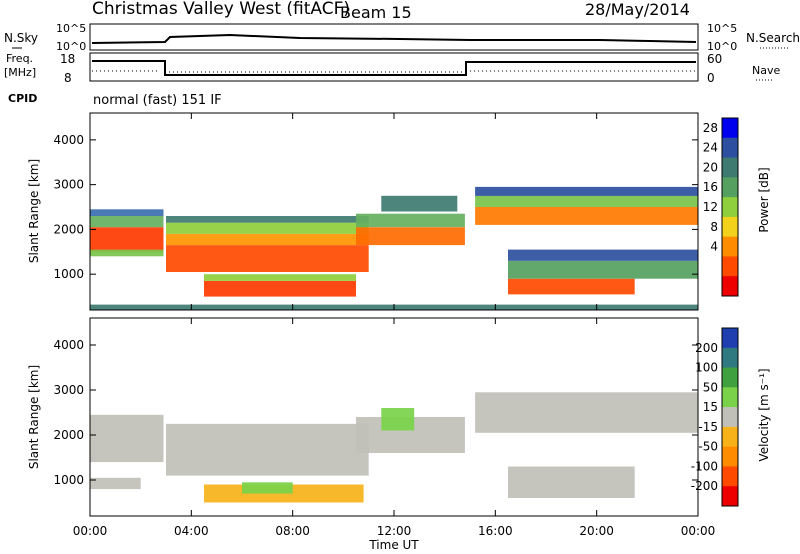 Image resolution: width=800 pixels, height=554 pixels. I want to click on colorbar-tick-label-0-1: 24, so click(710, 148).